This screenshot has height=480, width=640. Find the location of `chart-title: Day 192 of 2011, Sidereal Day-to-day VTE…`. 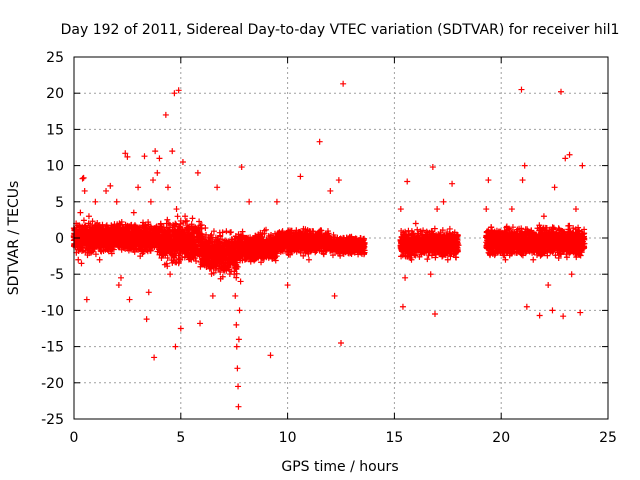

chart-title: Day 192 of 2011, Sidereal Day-to-day VTE… is located at coordinates (340, 30).